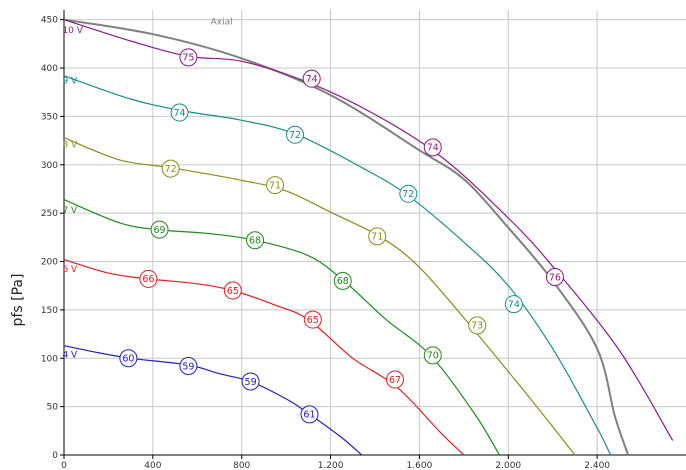 This screenshot has width=686, height=470. Describe the element at coordinates (70, 145) in the screenshot. I see `series-label-8-v: 8 V` at that location.